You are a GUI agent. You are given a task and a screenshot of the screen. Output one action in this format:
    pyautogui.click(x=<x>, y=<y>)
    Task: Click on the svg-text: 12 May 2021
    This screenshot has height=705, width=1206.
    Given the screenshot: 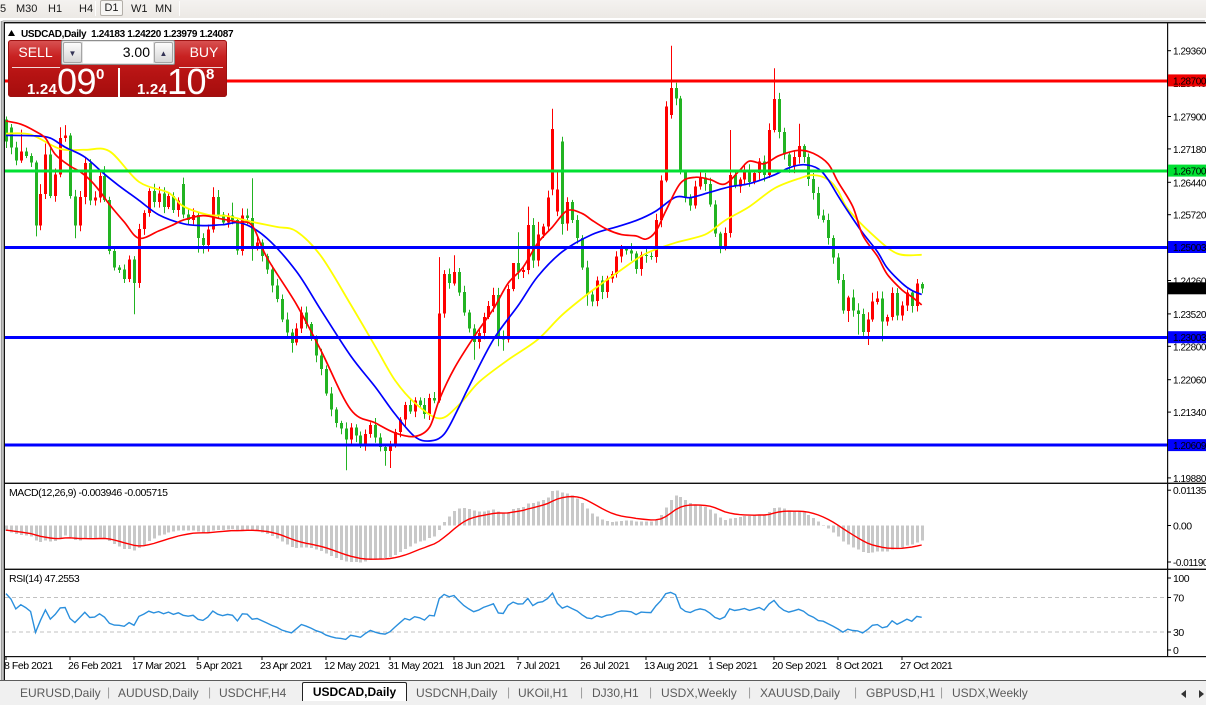 What is the action you would take?
    pyautogui.click(x=352, y=666)
    